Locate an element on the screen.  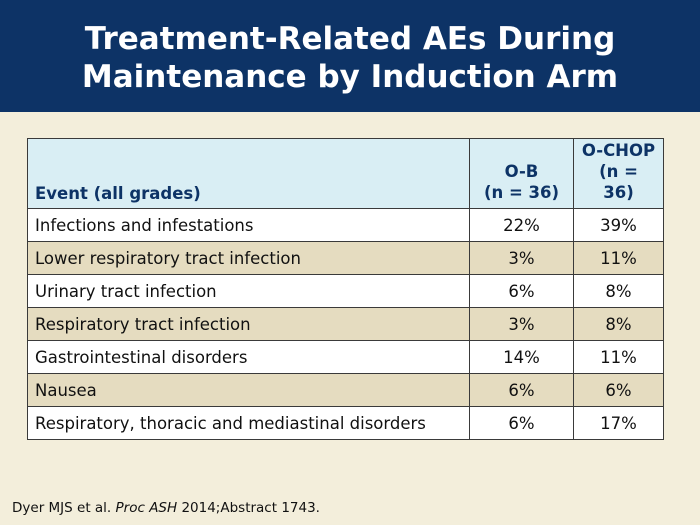
header-ob: O-B (n = 36) is located at coordinates (521, 173).